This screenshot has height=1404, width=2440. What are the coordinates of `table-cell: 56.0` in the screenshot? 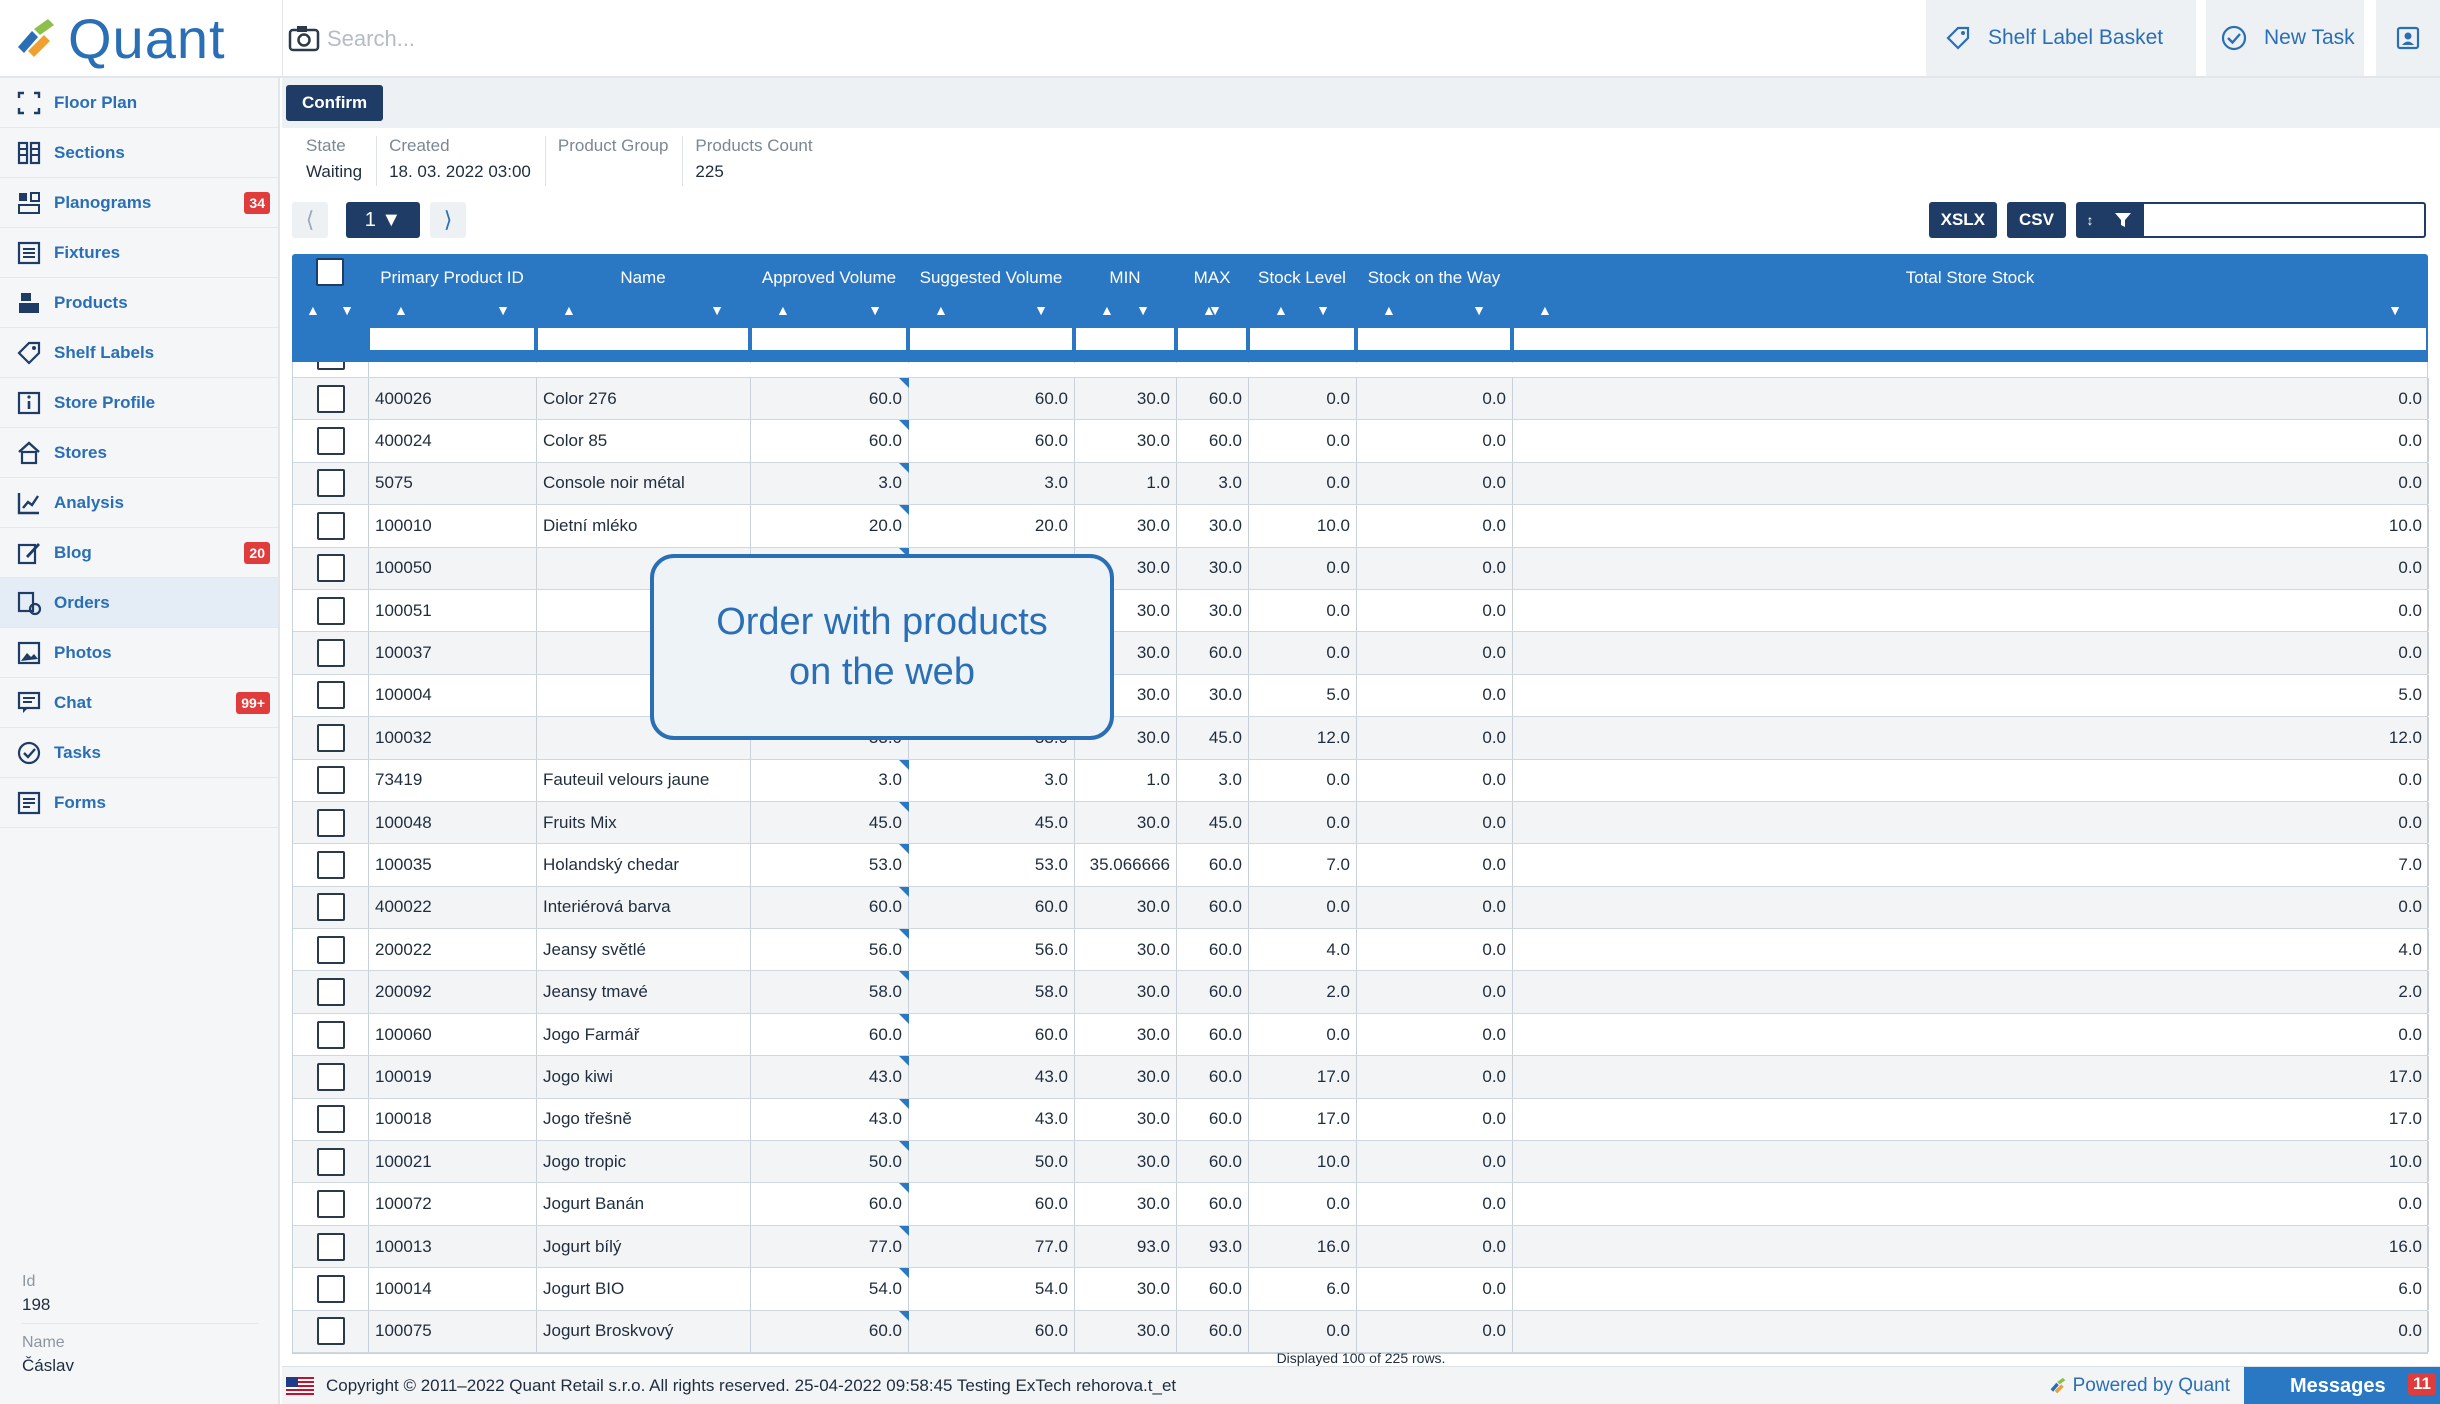 It's located at (830, 950).